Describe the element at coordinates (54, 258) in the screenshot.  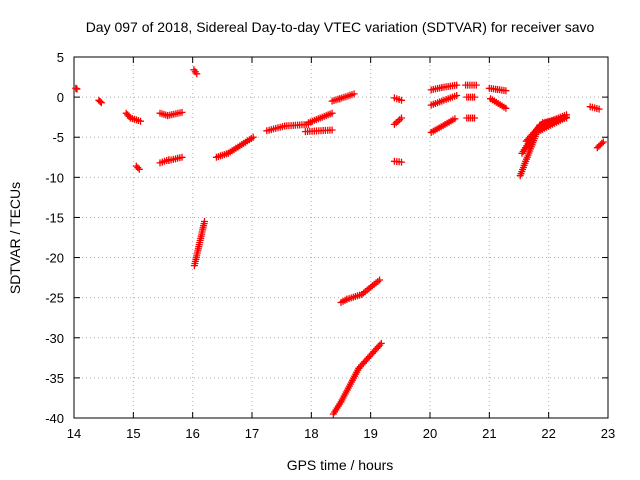
I see `y-tick-label: -20` at that location.